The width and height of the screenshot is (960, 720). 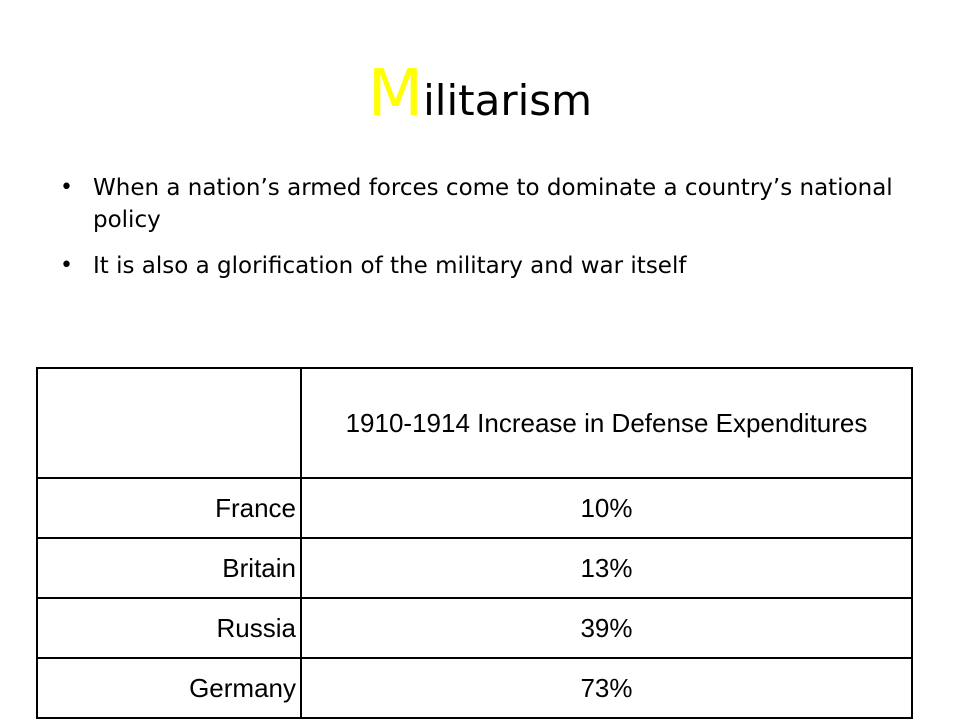 I want to click on table-row: Germany 73%, so click(x=474, y=688).